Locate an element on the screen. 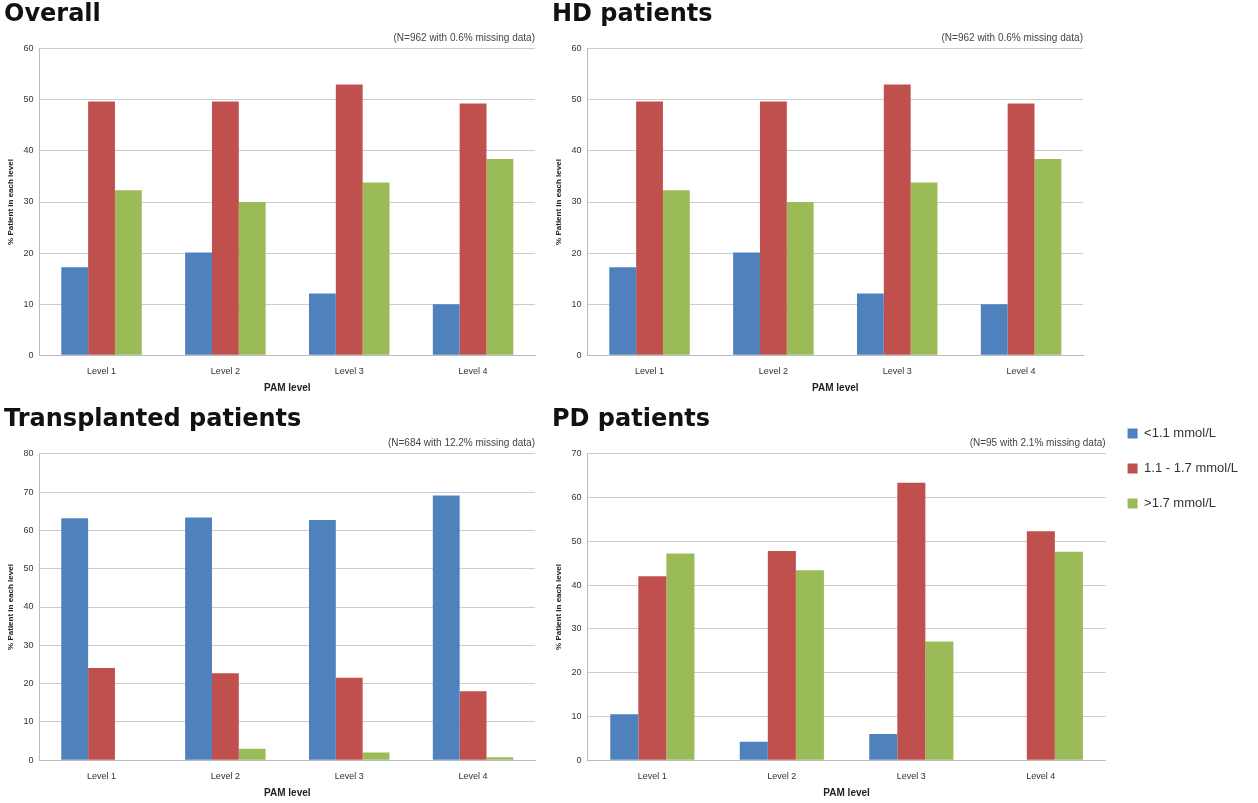  chart-title: PD patients is located at coordinates (631, 417).